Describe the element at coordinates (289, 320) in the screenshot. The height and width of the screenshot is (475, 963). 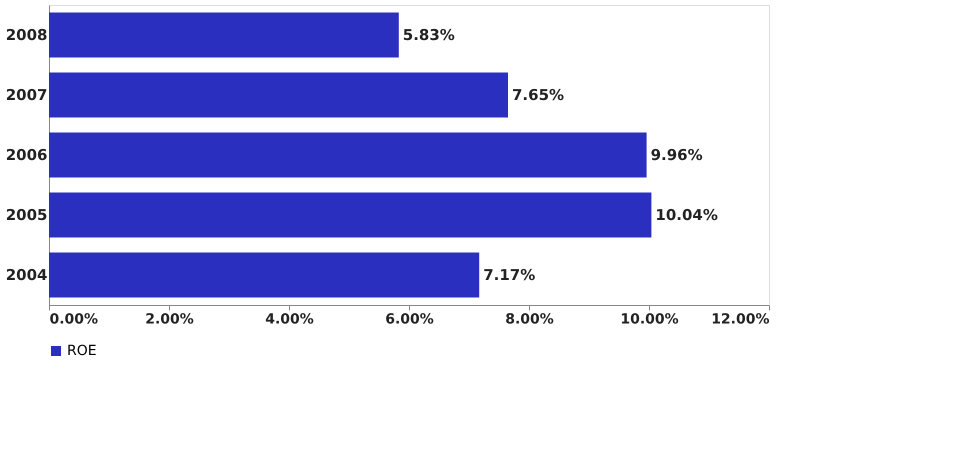
I see `x-tick-label: 4.00%` at that location.